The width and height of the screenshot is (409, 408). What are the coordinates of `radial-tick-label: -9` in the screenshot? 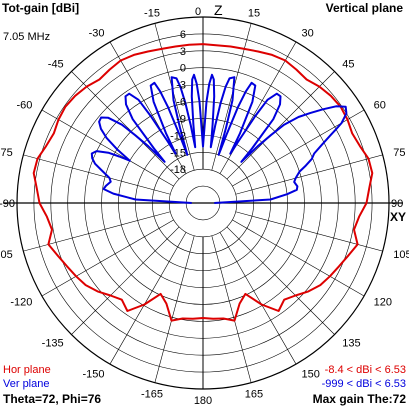 It's located at (181, 119).